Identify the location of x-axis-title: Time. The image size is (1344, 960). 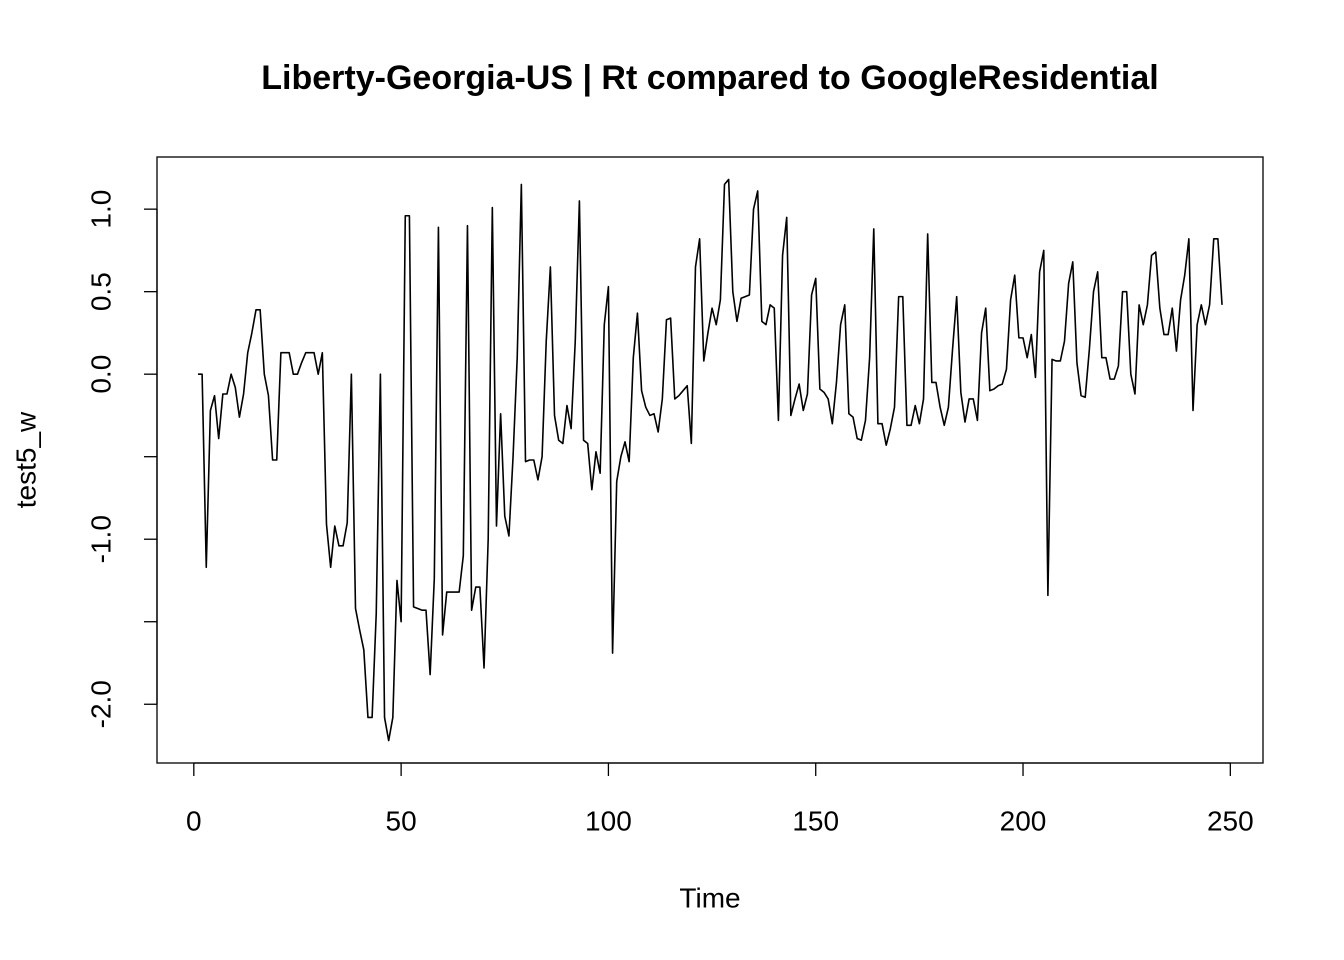
(709, 897).